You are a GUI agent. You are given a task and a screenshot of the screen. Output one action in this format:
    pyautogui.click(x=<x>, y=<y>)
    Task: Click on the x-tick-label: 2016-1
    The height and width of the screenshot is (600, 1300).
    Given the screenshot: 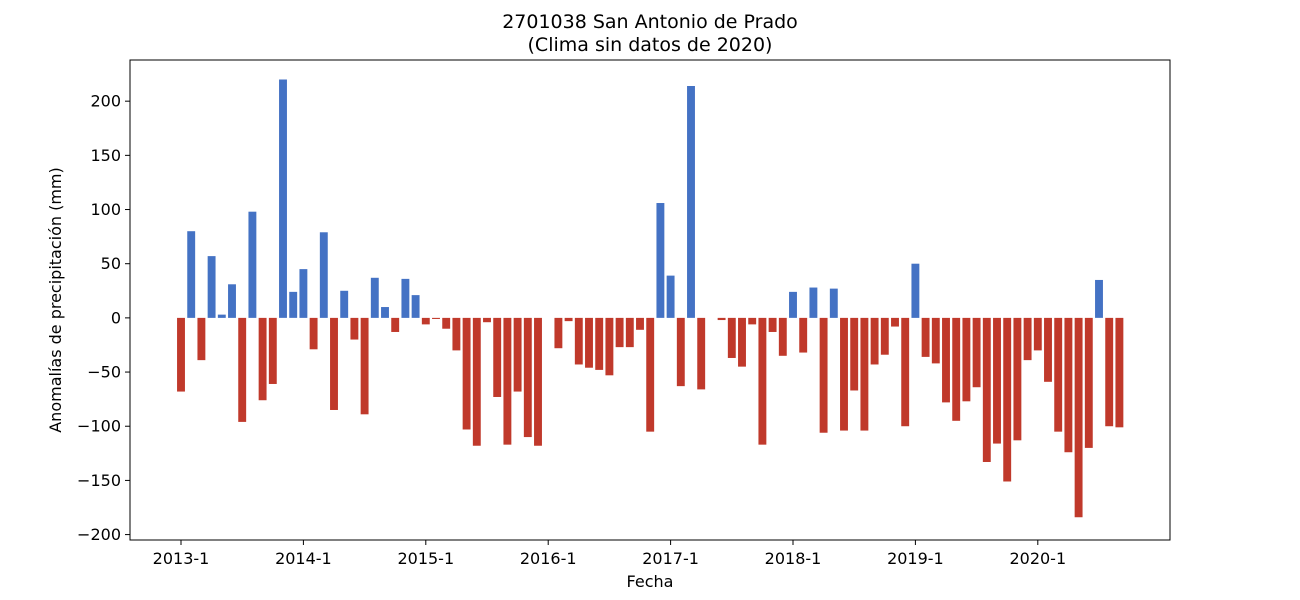 What is the action you would take?
    pyautogui.click(x=548, y=558)
    